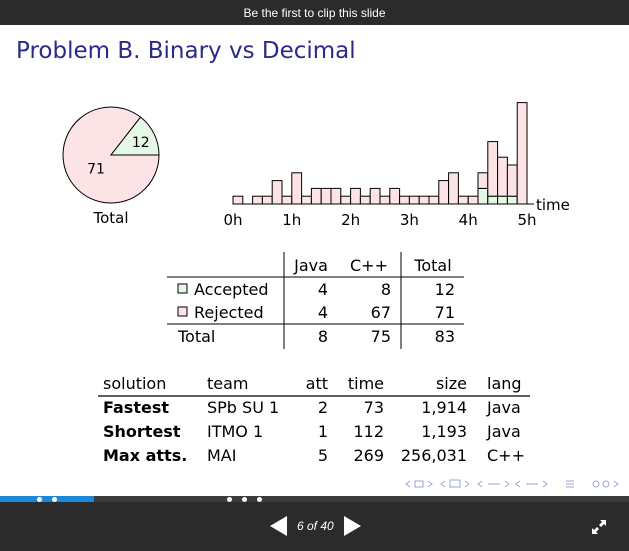 Image resolution: width=629 pixels, height=551 pixels. What do you see at coordinates (228, 383) in the screenshot?
I see `solutions-header-cell: team` at bounding box center [228, 383].